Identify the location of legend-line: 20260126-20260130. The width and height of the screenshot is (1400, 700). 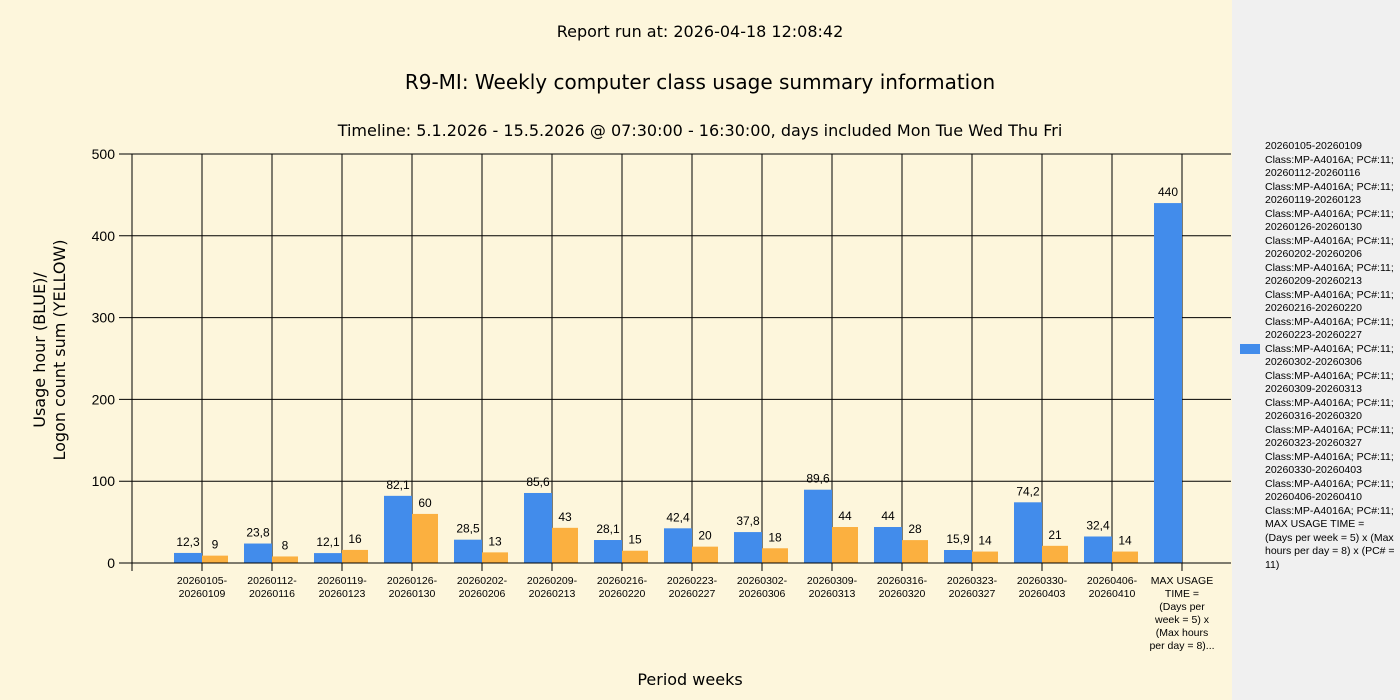
(1313, 227).